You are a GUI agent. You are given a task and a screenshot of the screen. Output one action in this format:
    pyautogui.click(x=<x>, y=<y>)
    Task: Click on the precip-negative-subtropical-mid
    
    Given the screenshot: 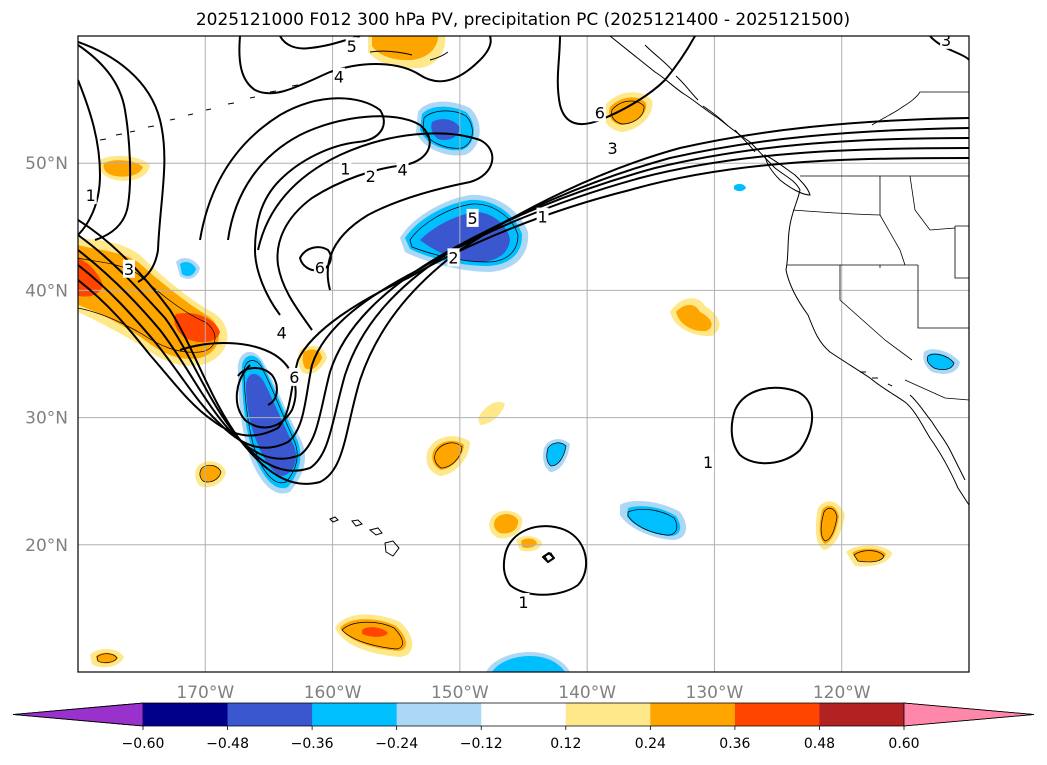 What is the action you would take?
    pyautogui.click(x=654, y=521)
    